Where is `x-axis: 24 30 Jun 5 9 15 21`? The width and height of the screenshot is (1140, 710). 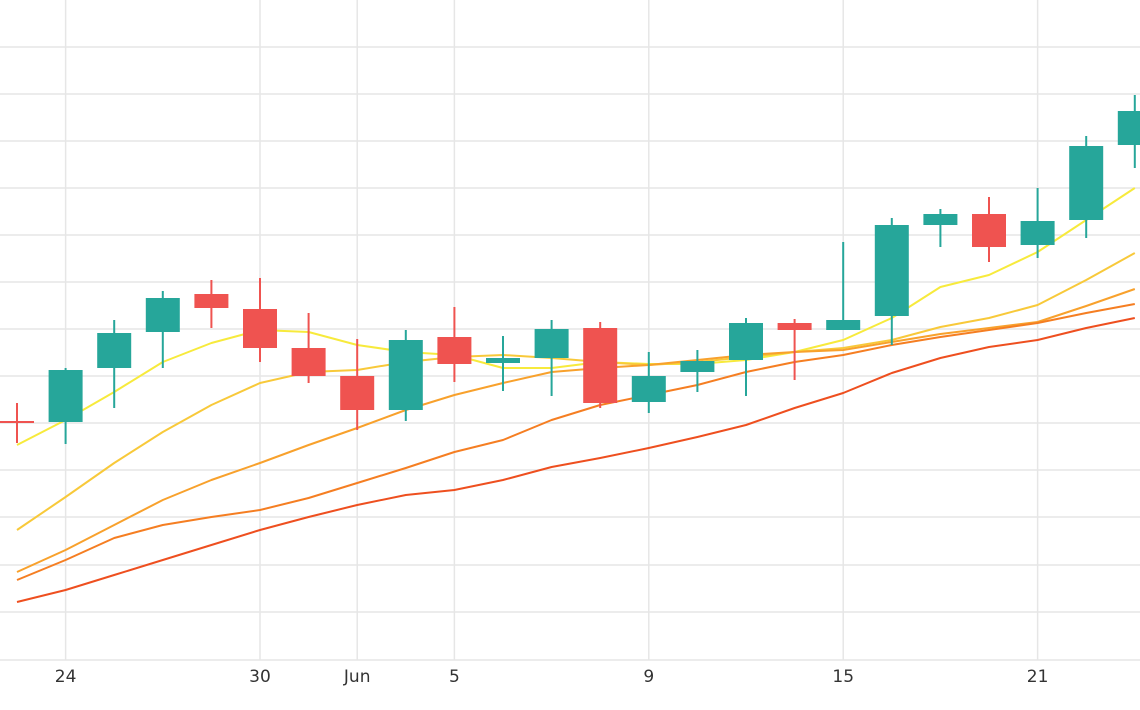
x-axis: 24 30 Jun 5 9 15 21 is located at coordinates (552, 677).